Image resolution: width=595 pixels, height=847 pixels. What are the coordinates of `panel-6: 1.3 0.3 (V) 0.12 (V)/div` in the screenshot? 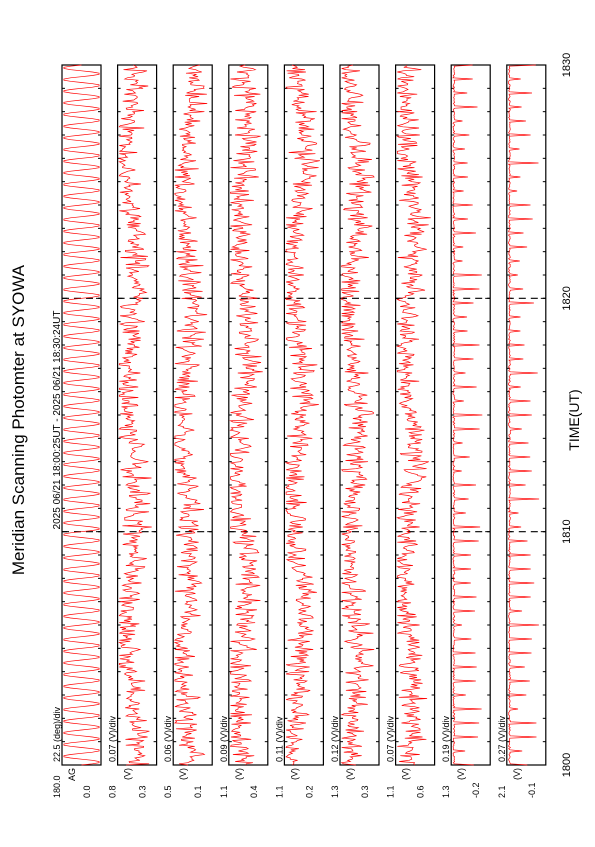 It's located at (355, 431).